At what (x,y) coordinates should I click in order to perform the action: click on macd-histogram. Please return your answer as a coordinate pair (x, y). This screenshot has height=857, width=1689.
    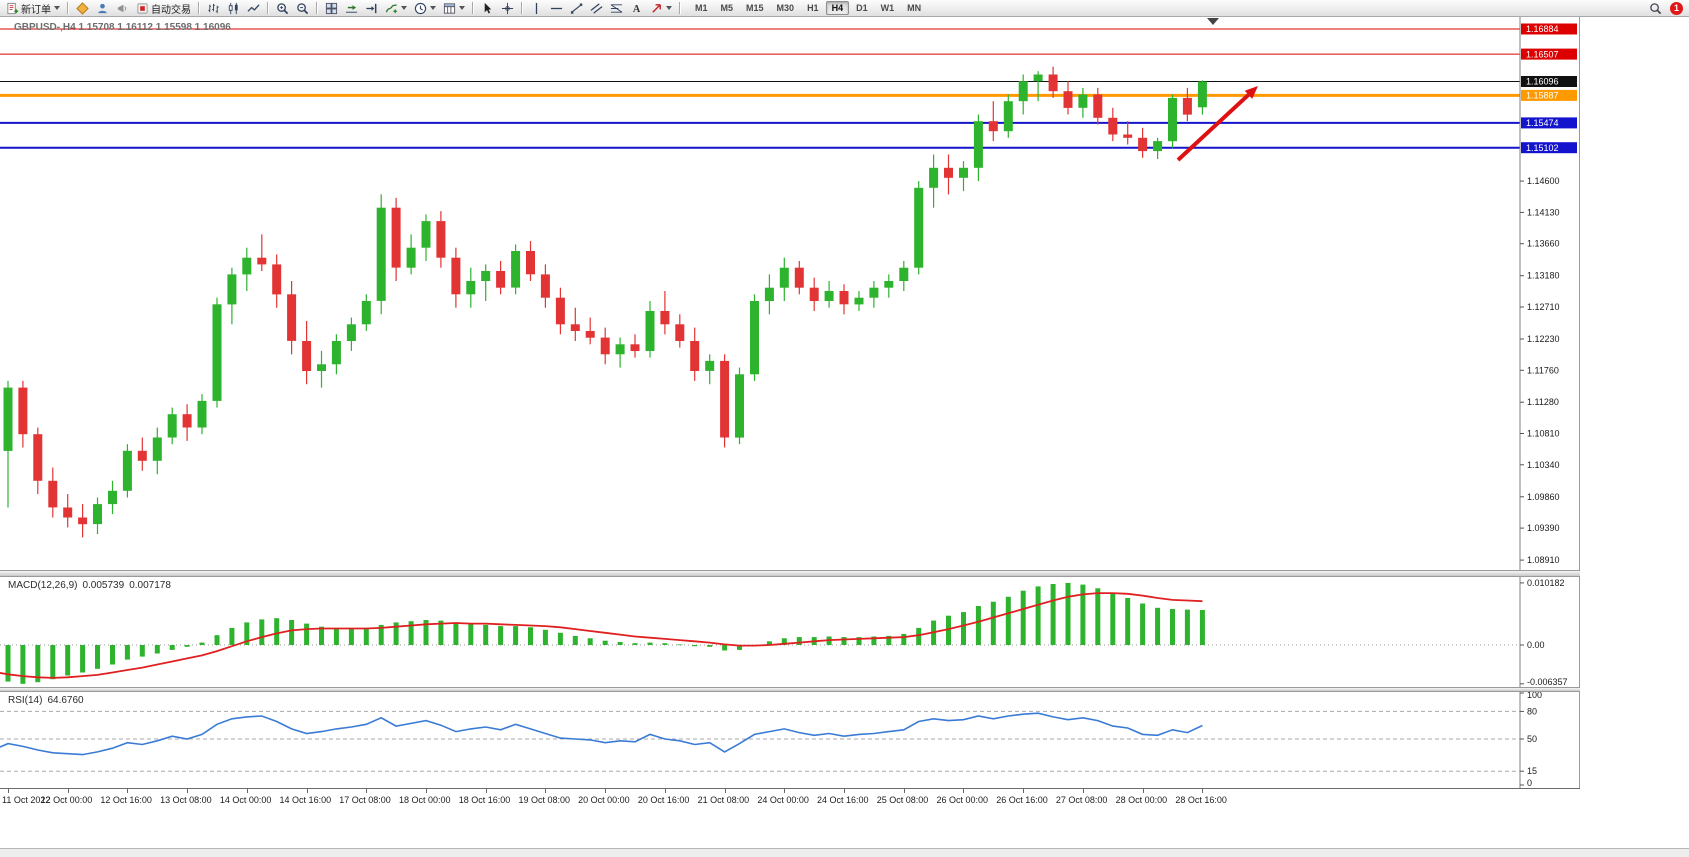
    Looking at the image, I should click on (605, 633).